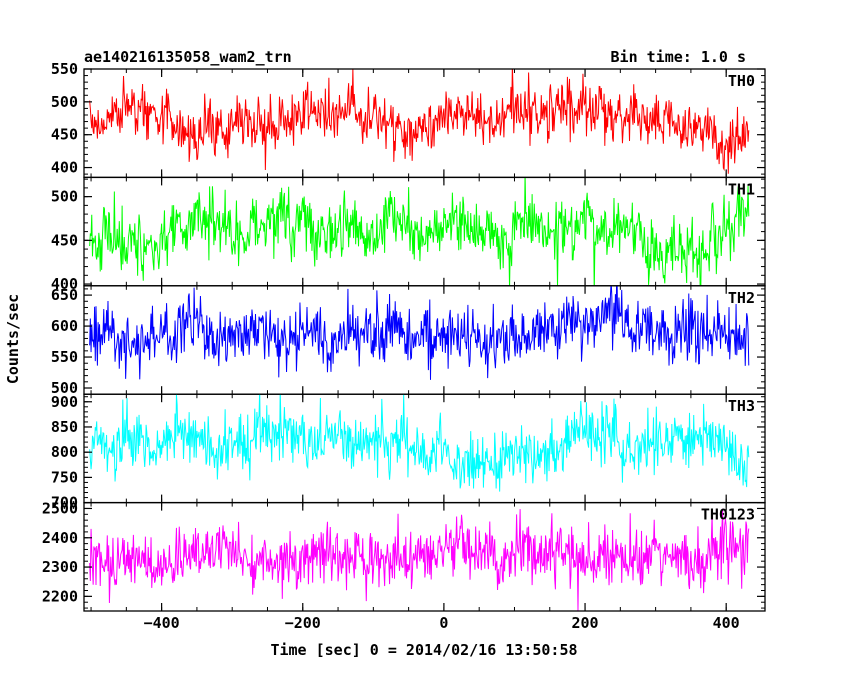  I want to click on y-tick-label: 700, so click(64, 503).